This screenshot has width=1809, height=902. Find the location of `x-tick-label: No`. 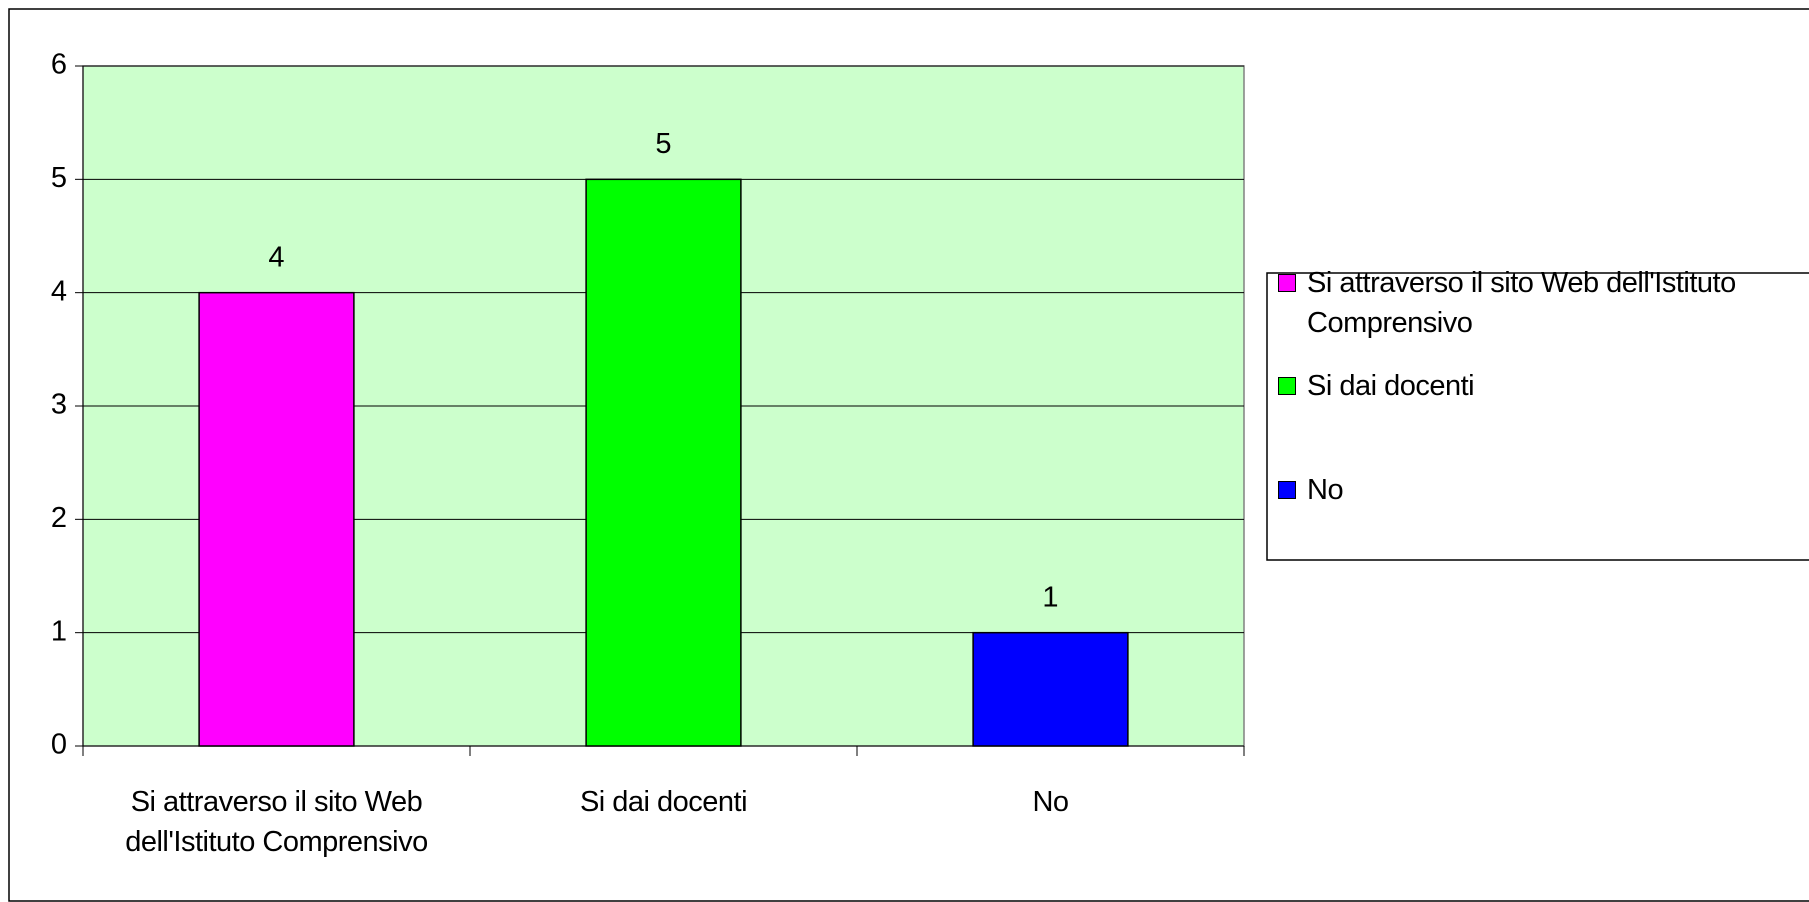

x-tick-label: No is located at coordinates (1050, 802).